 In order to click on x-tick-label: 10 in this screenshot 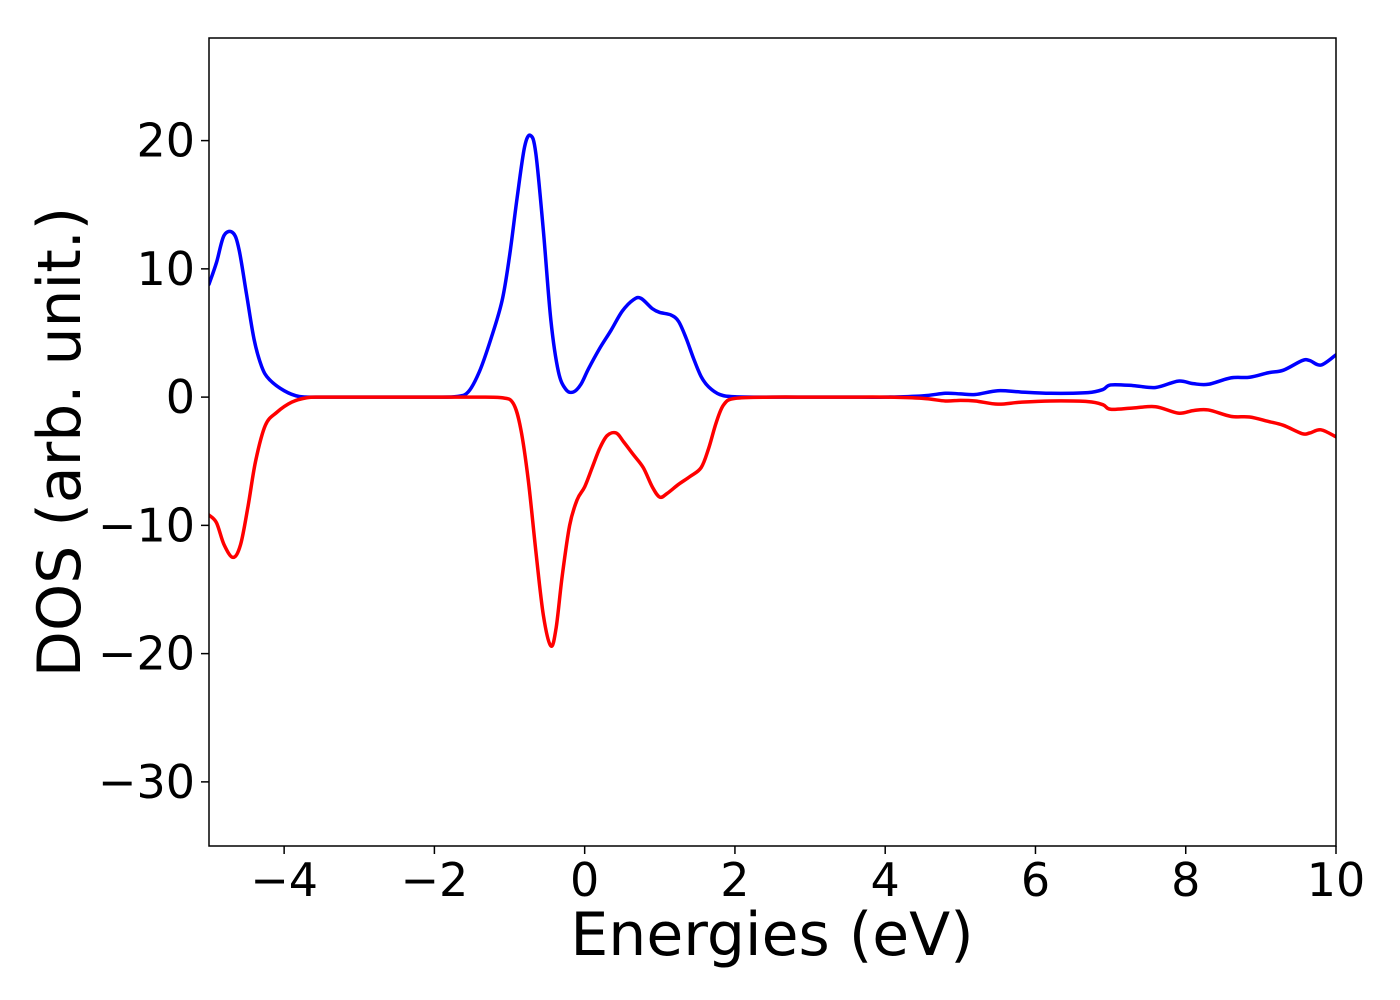, I will do `click(1336, 880)`.